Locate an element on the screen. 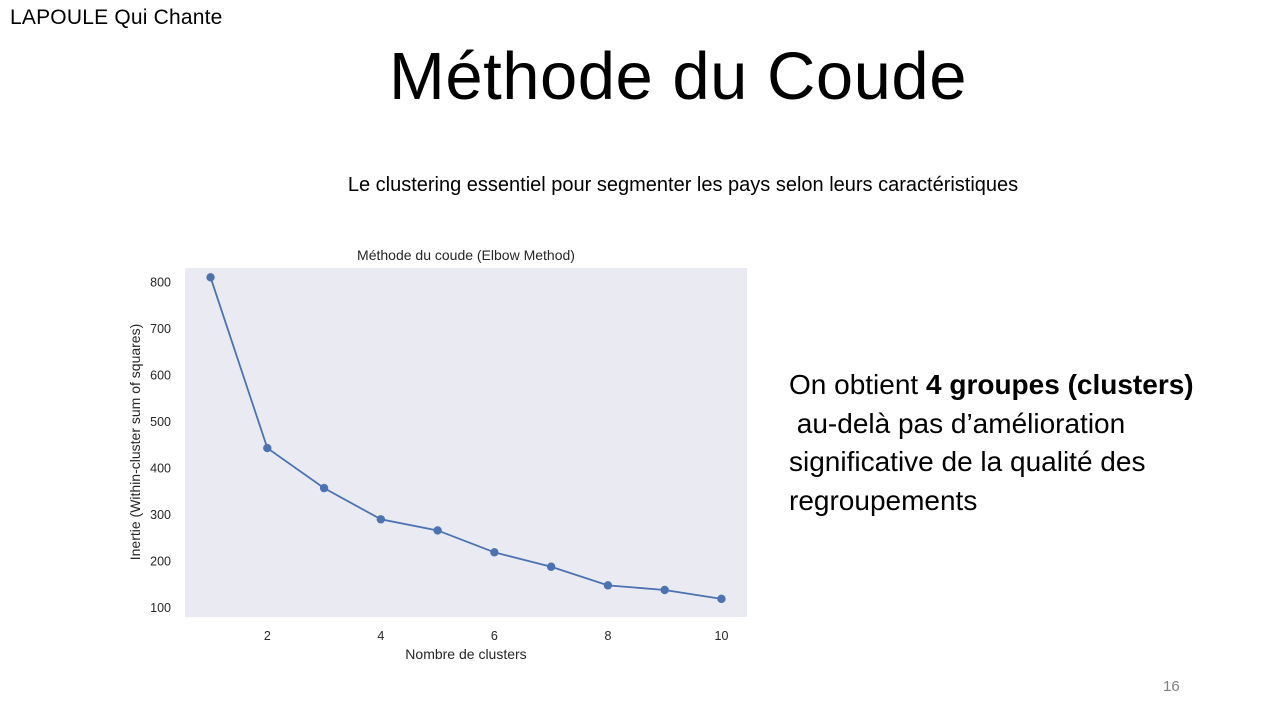  description-line-1: On obtient 4 groupes (clusters) is located at coordinates (1024, 385).